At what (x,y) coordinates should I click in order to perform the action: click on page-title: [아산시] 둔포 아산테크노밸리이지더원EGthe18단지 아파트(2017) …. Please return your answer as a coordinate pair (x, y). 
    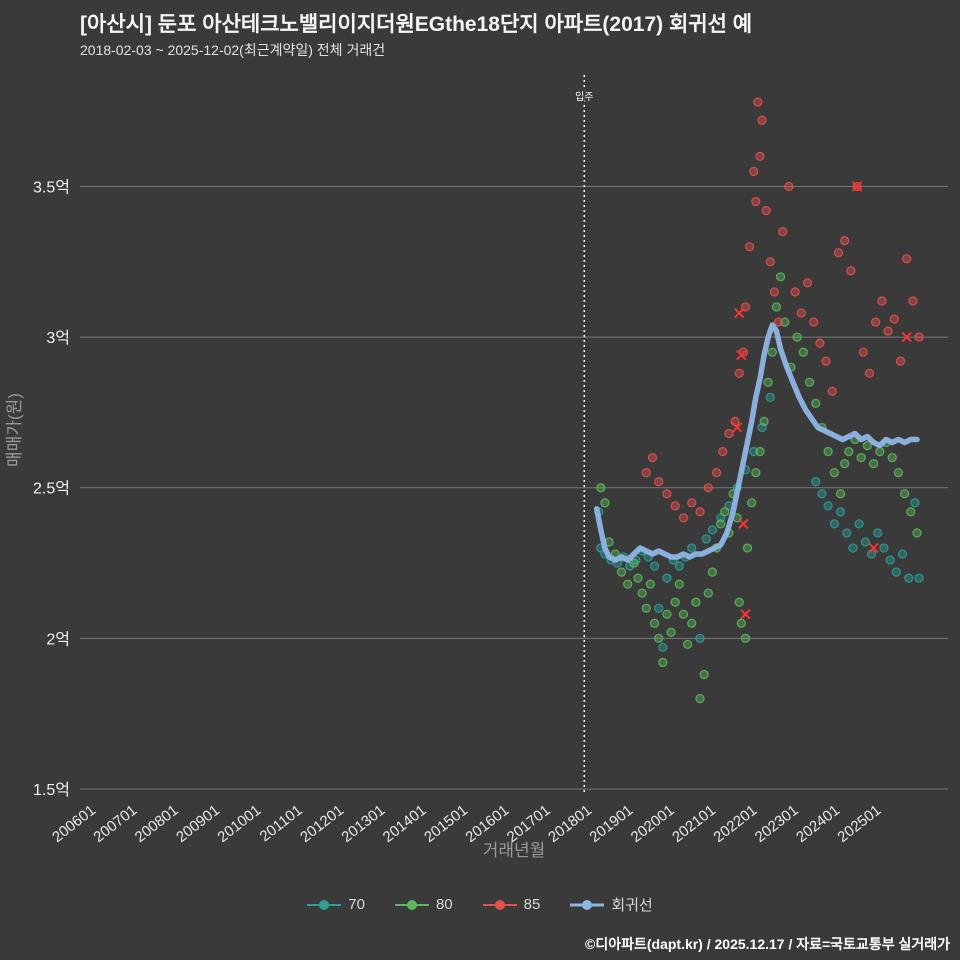
    Looking at the image, I should click on (416, 24).